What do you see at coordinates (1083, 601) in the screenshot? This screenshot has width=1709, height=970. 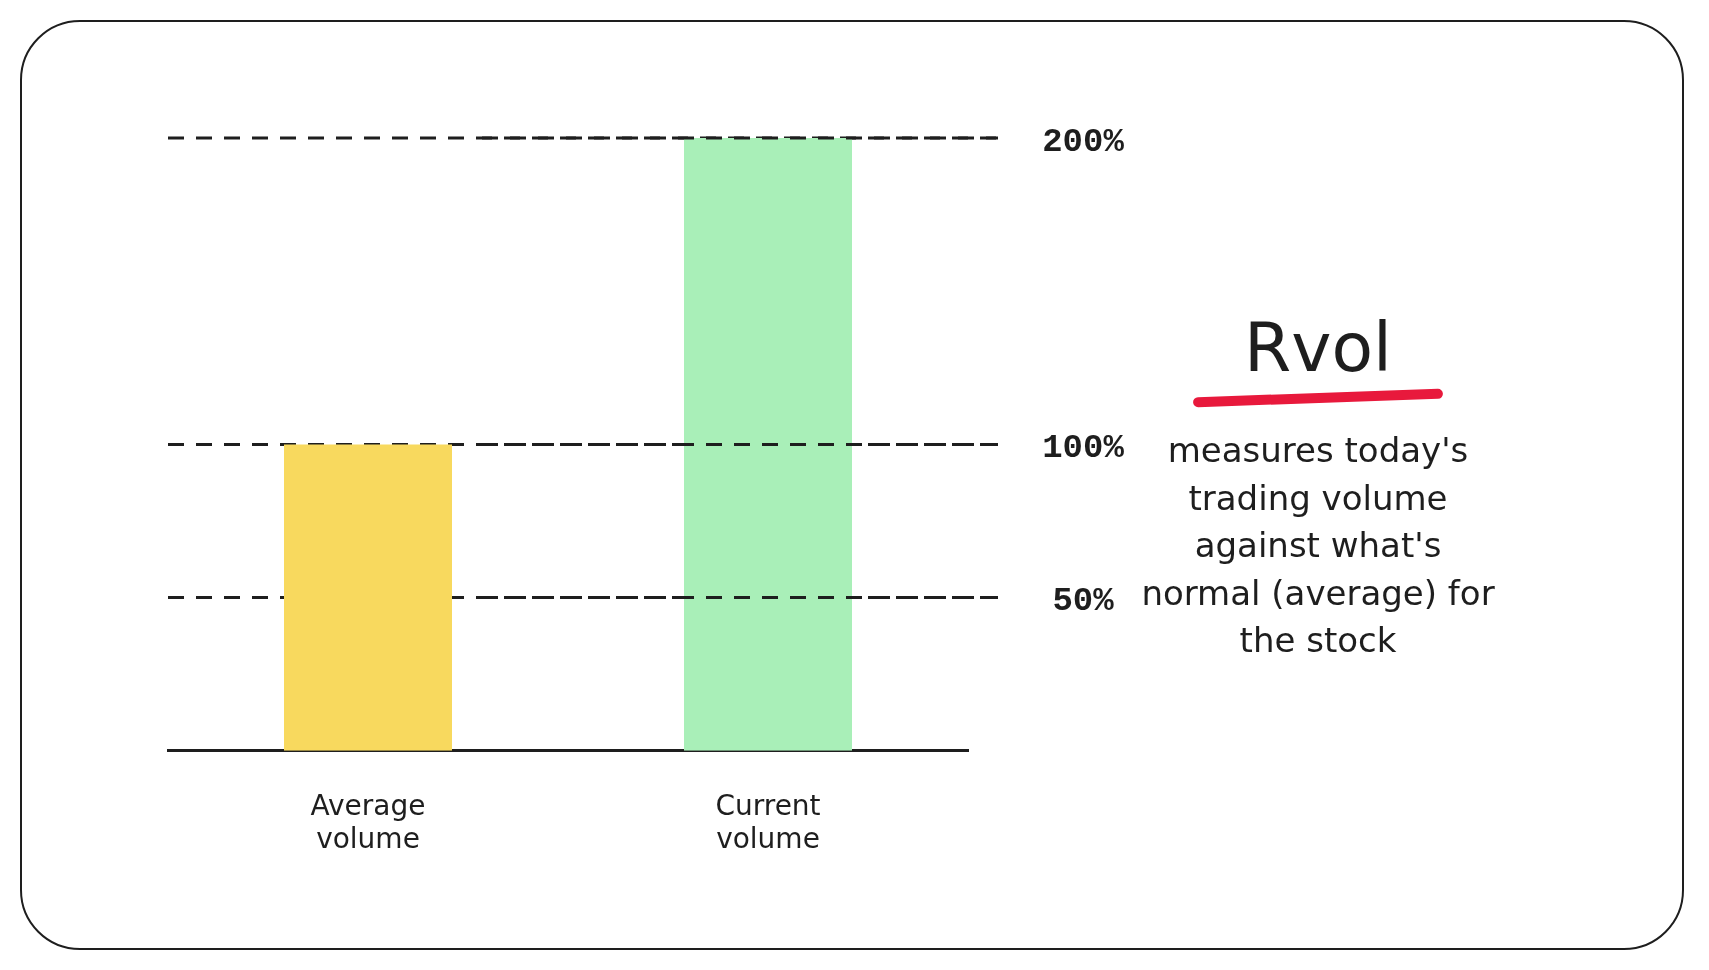 I see `ref-line-label: 50%` at bounding box center [1083, 601].